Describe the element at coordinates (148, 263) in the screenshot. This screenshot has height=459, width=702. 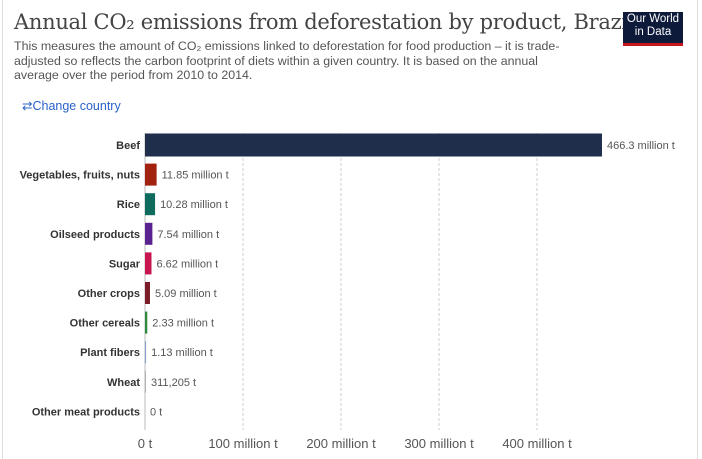
I see `bar-sugar` at that location.